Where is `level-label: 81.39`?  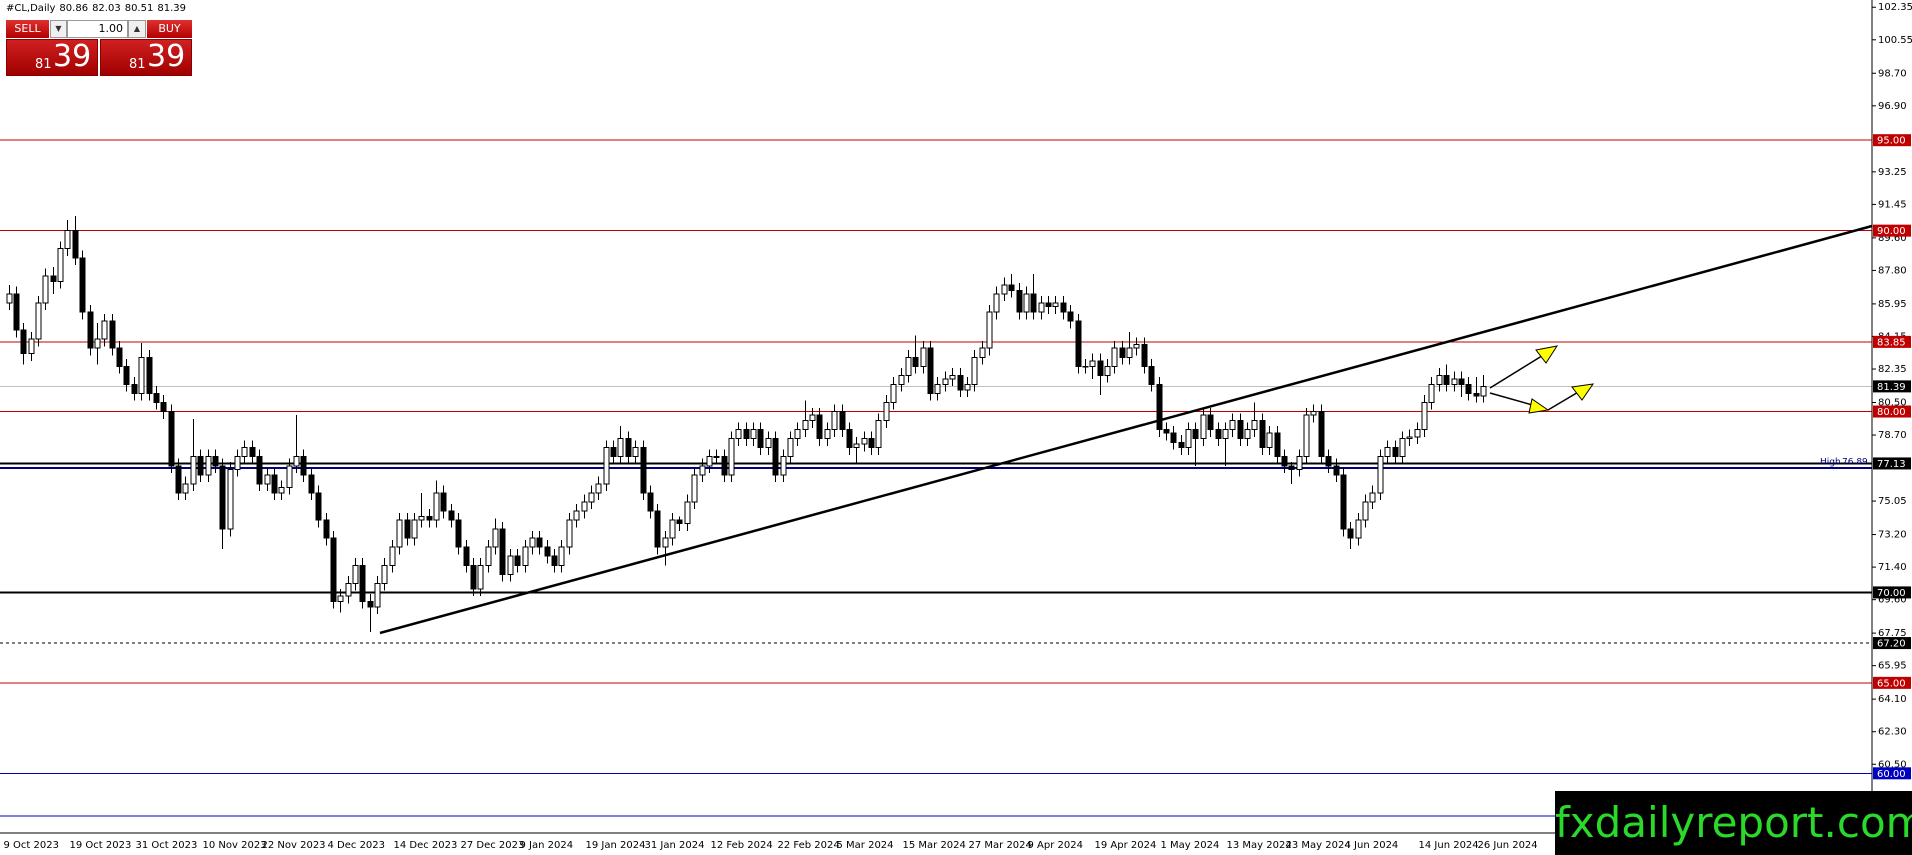 level-label: 81.39 is located at coordinates (1891, 387).